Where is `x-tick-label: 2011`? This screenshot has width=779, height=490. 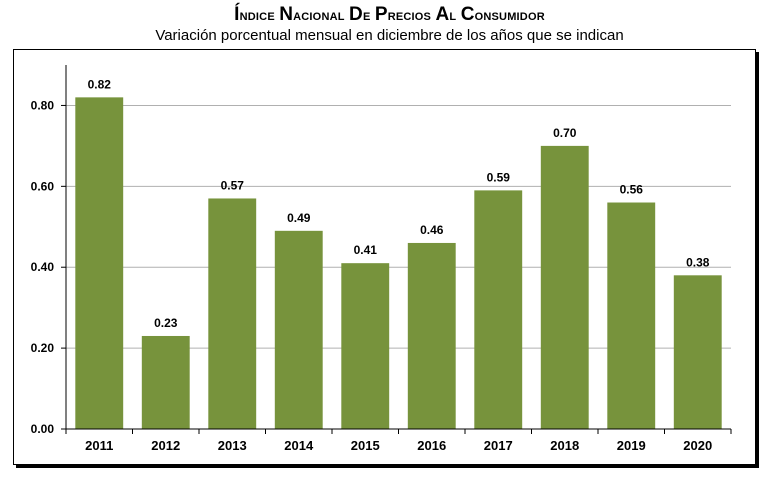
x-tick-label: 2011 is located at coordinates (99, 445).